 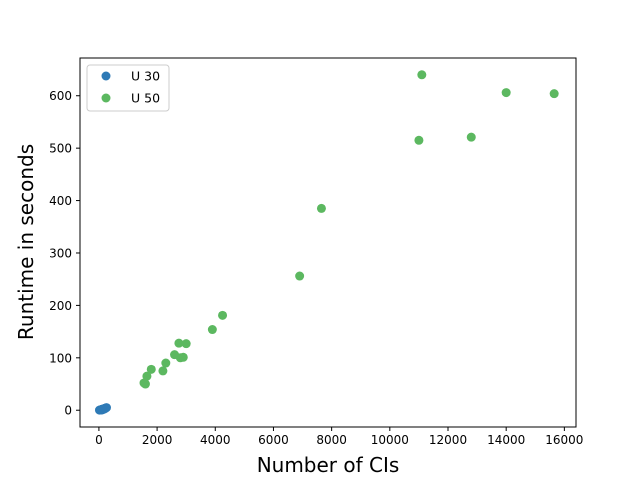 I want to click on y-tick-label-3: 300, so click(x=60, y=253).